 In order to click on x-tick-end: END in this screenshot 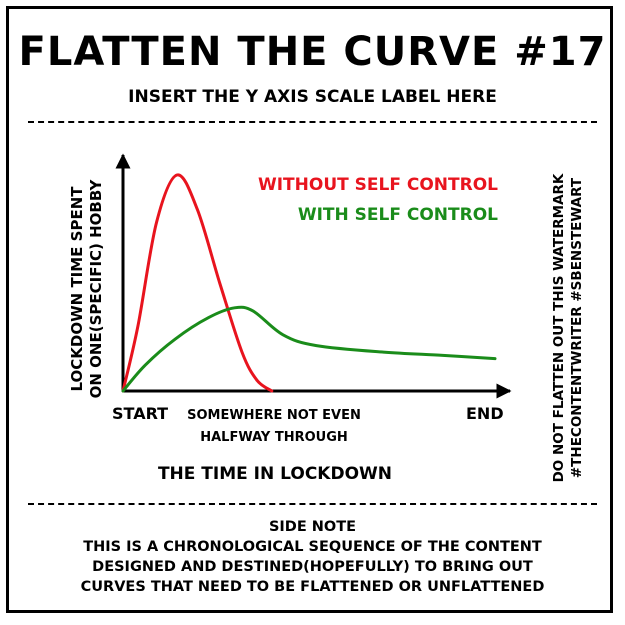, I will do `click(485, 414)`.